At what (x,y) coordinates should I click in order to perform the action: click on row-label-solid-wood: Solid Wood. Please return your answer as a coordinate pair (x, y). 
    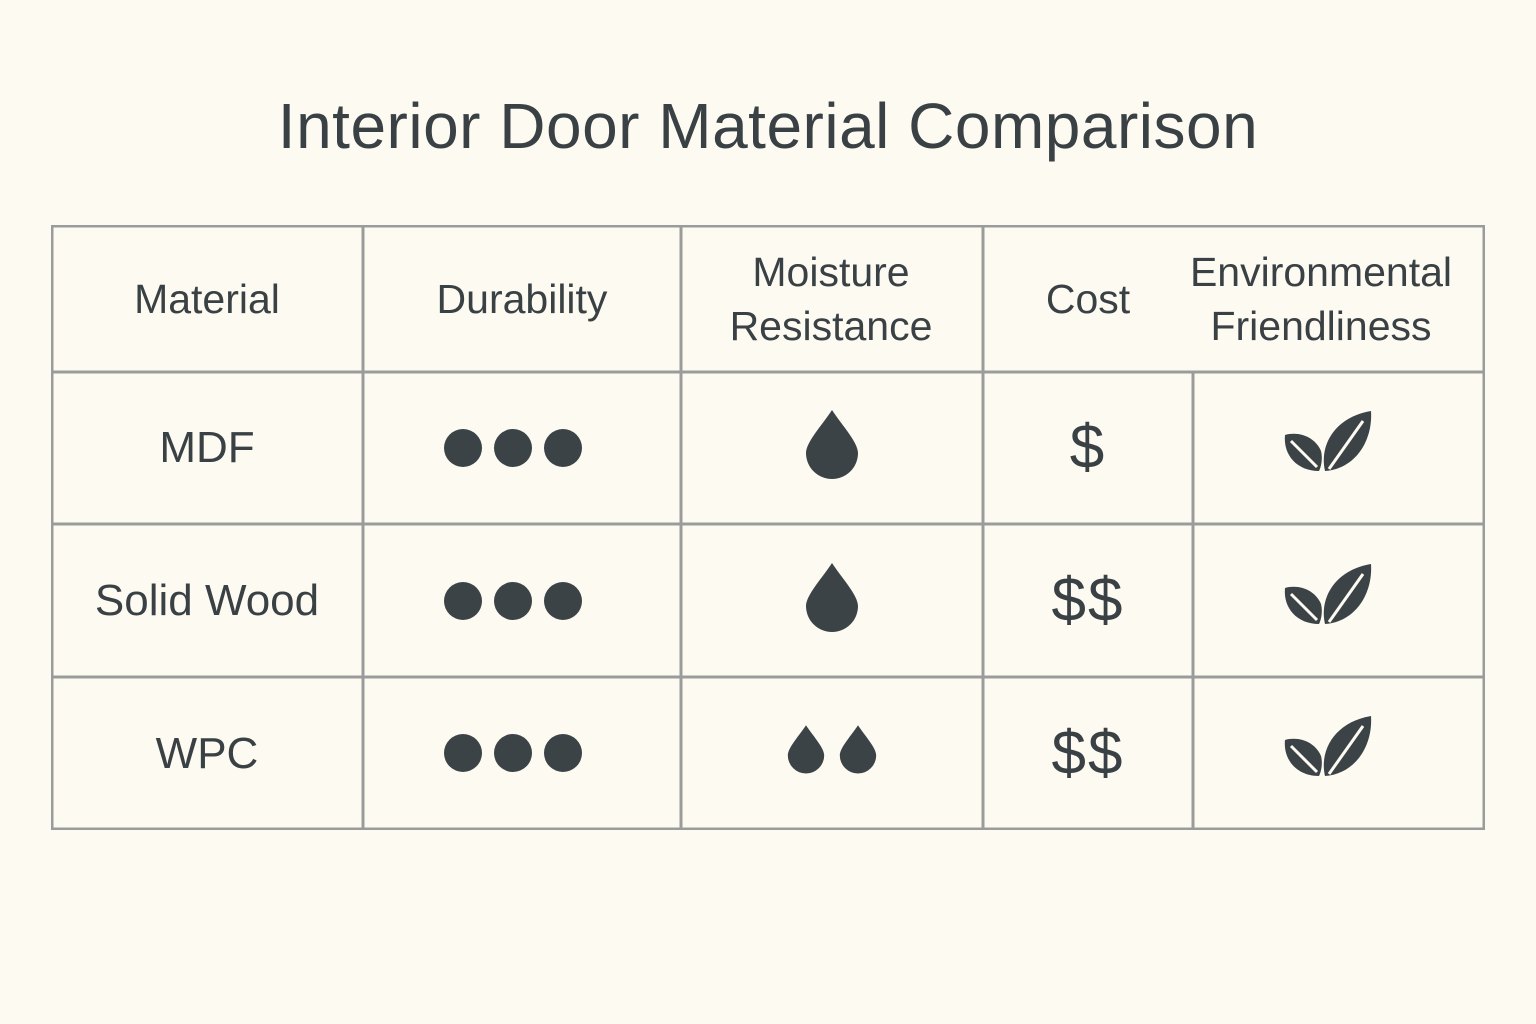
    Looking at the image, I should click on (207, 600).